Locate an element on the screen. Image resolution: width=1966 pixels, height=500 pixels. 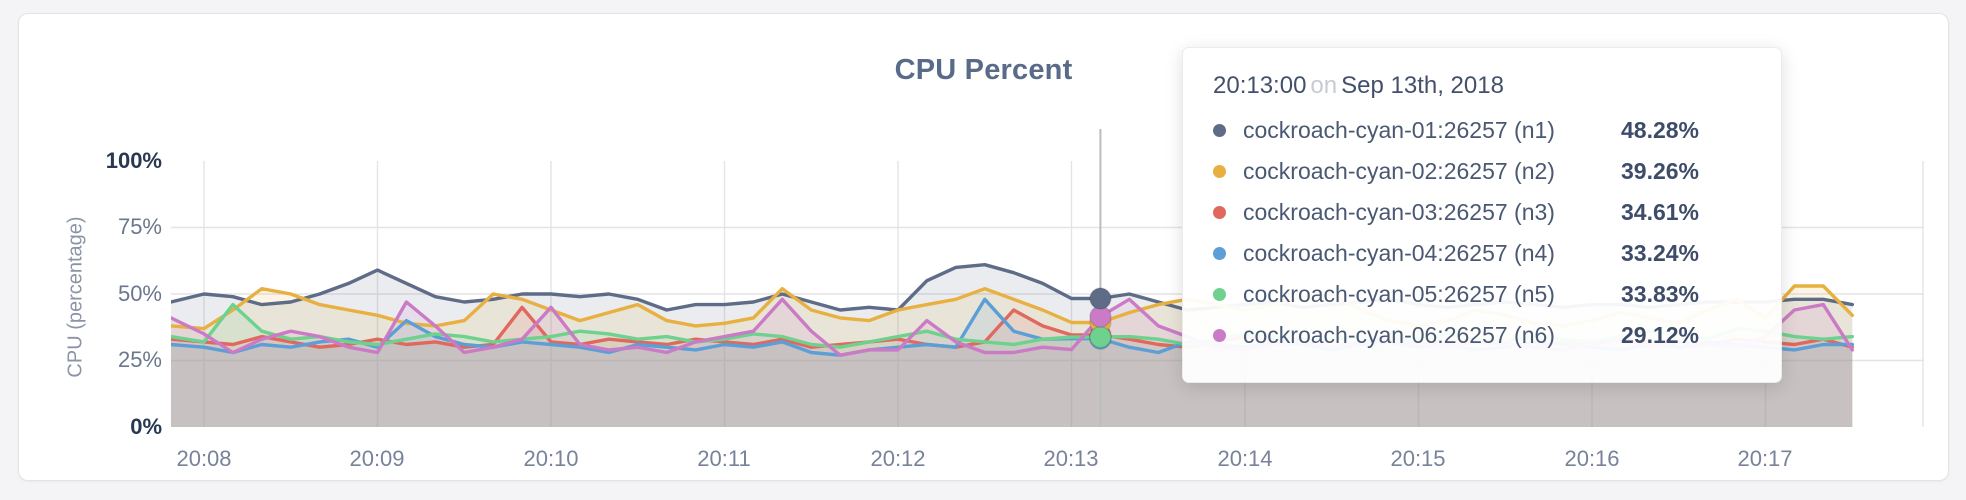
y-axis-tick-50: 50% is located at coordinates (139, 293).